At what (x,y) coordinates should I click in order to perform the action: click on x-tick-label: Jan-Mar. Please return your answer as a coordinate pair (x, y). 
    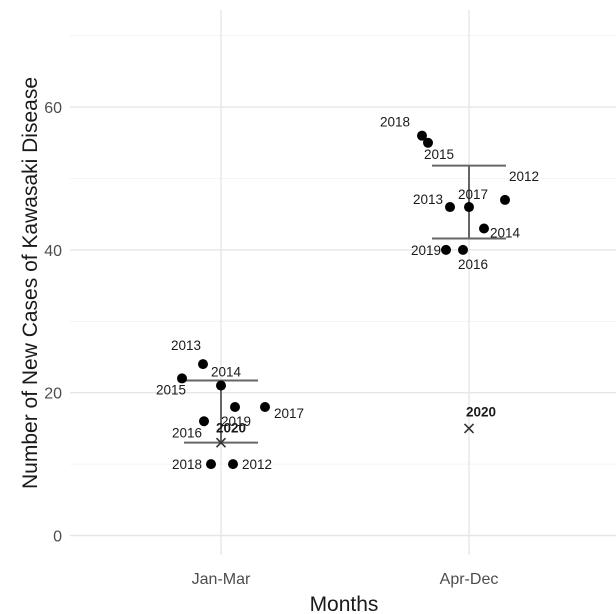
    Looking at the image, I should click on (221, 579).